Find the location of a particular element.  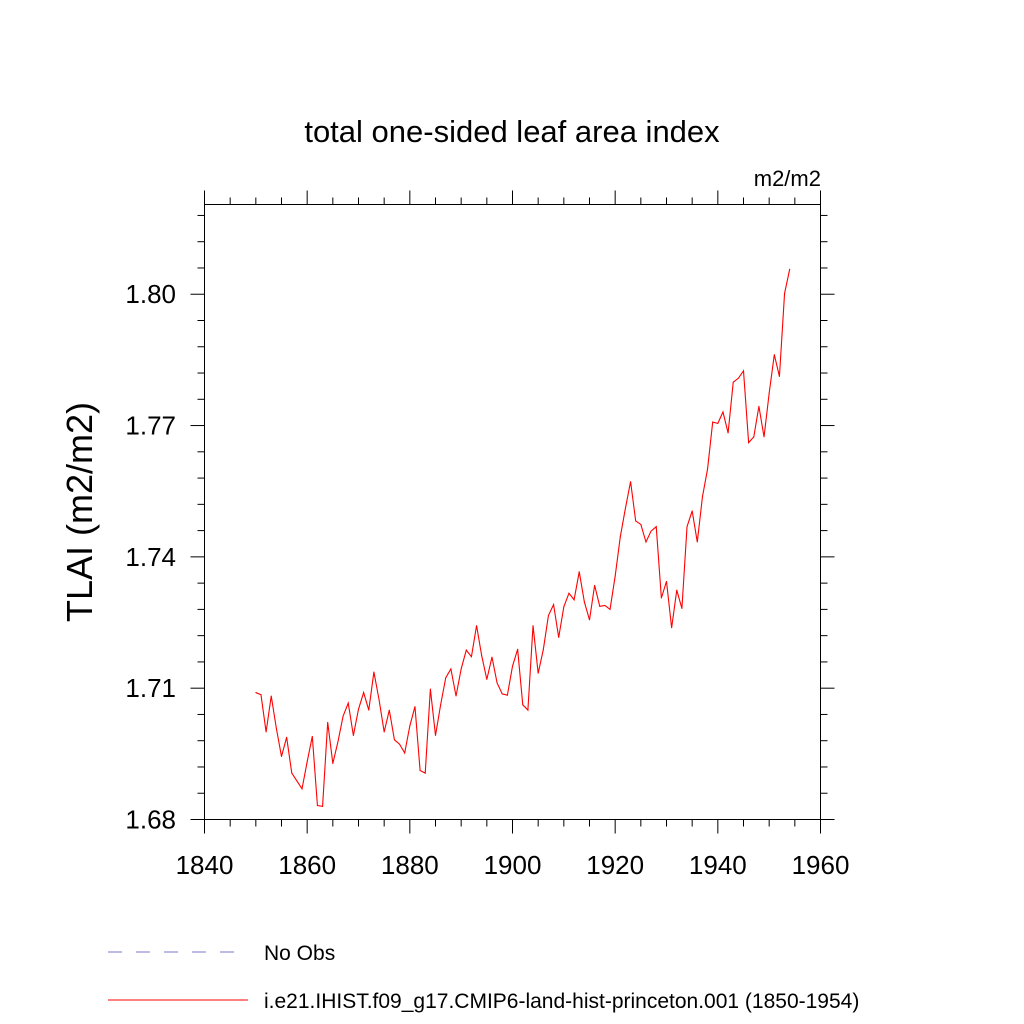

chart-title: total one-sided leaf area index is located at coordinates (512, 131).